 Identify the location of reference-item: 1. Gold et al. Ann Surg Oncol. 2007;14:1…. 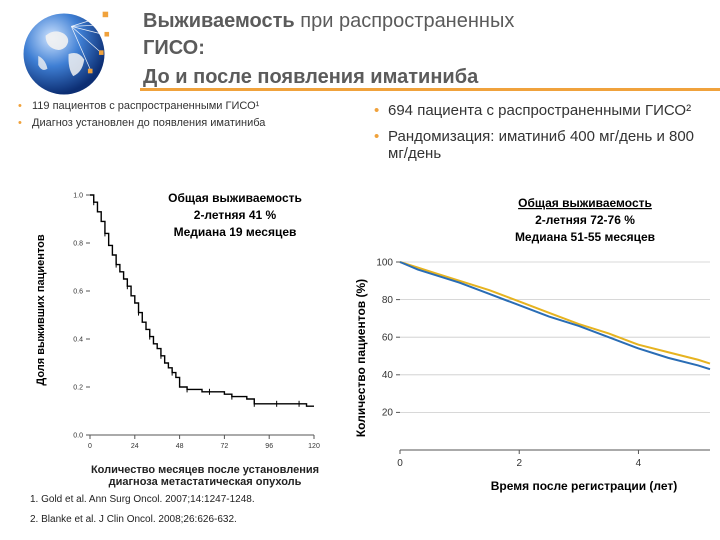
(142, 499).